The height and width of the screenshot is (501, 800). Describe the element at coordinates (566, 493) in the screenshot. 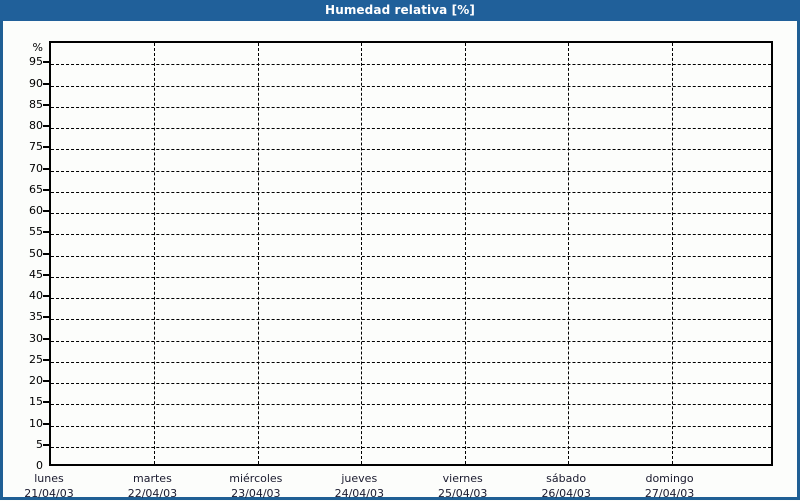

I see `x-axis-tick-date: 26/04/03` at that location.